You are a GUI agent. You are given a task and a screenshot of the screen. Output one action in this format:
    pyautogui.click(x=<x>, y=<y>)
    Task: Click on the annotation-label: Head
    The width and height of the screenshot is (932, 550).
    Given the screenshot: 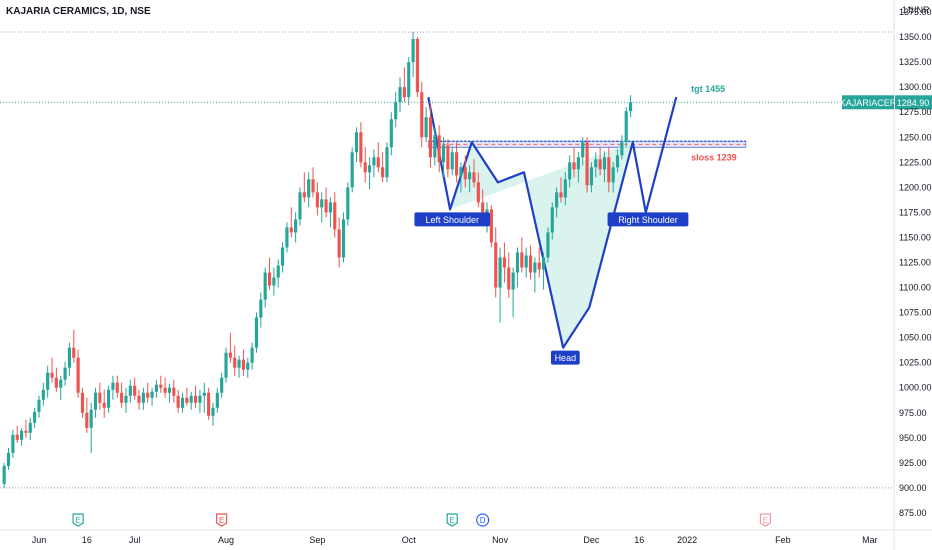 What is the action you would take?
    pyautogui.click(x=566, y=358)
    